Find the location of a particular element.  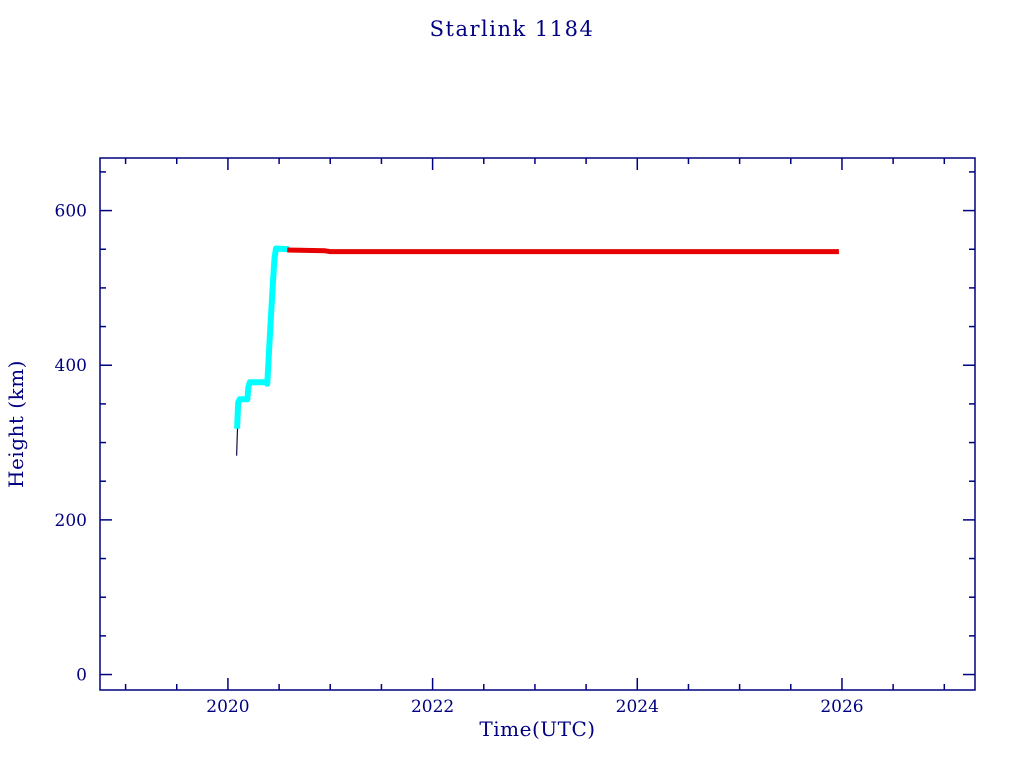

y-tick-label: 0 is located at coordinates (81, 676).